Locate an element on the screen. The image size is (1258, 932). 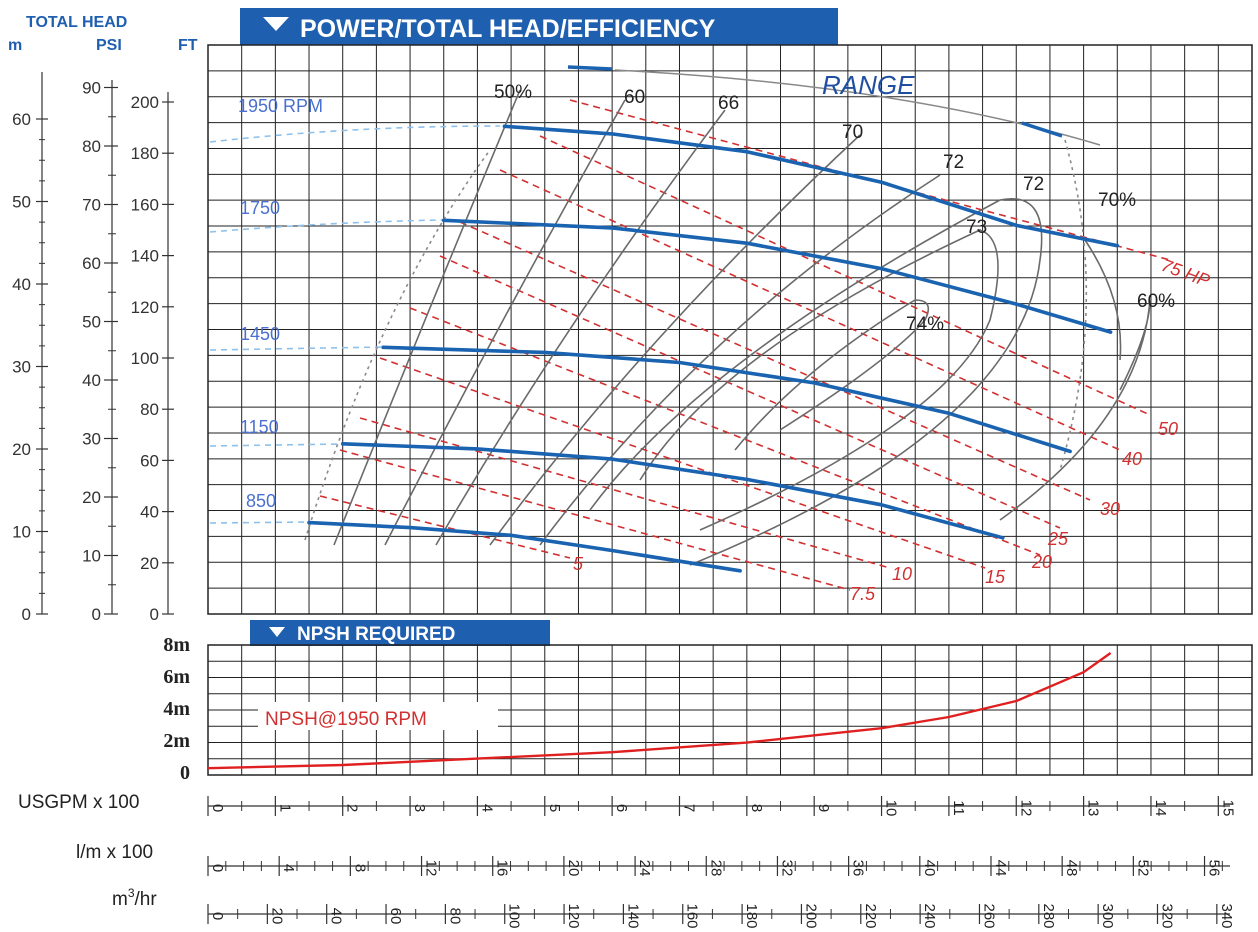
eff-label-70pct: 70% is located at coordinates (1117, 200).